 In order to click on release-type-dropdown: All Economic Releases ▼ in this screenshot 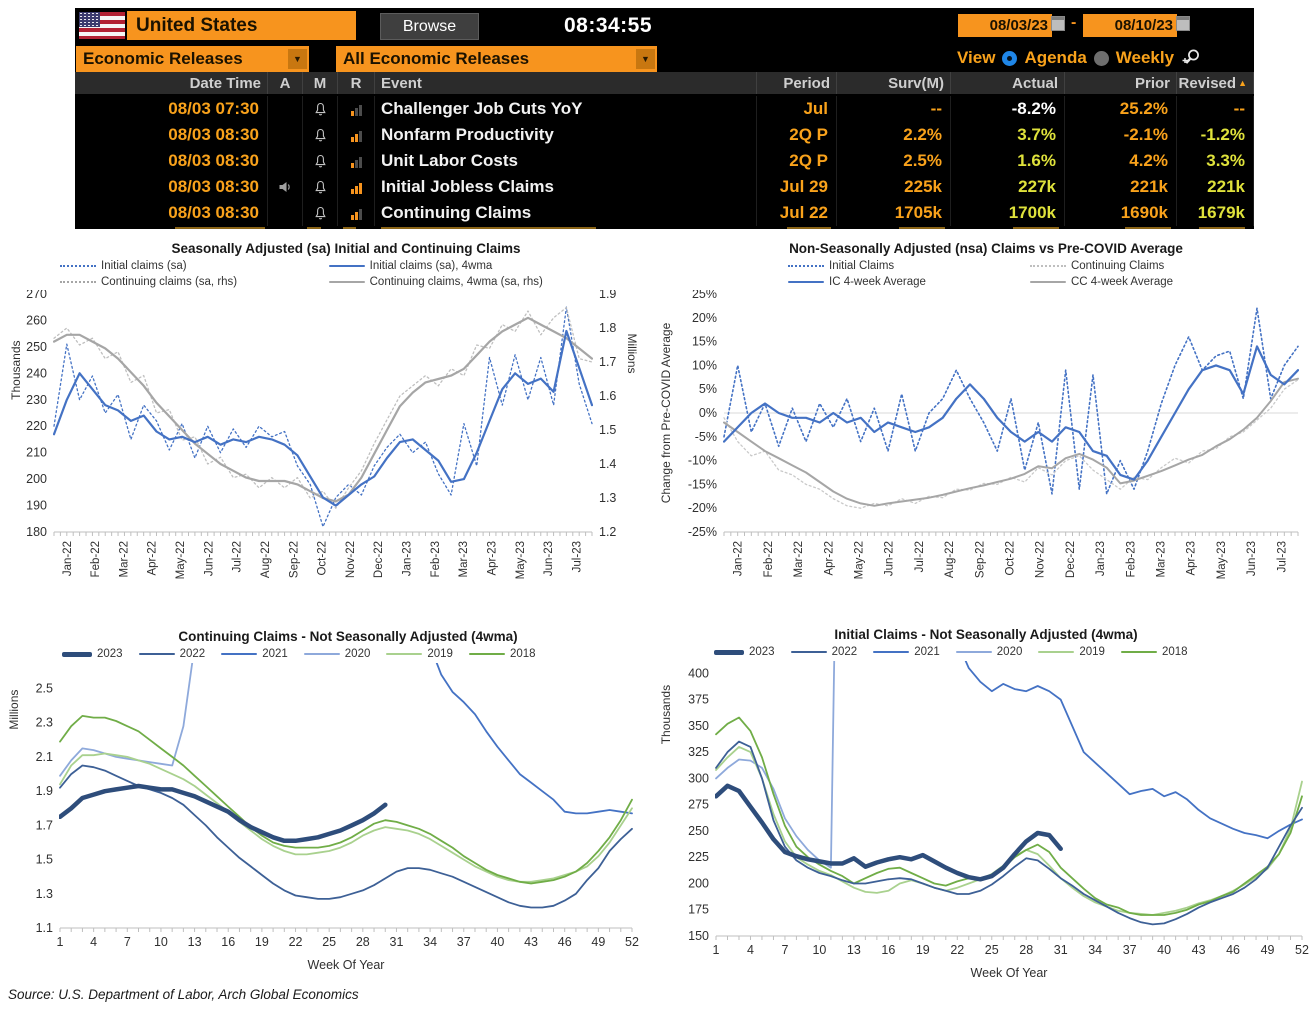, I will do `click(496, 59)`.